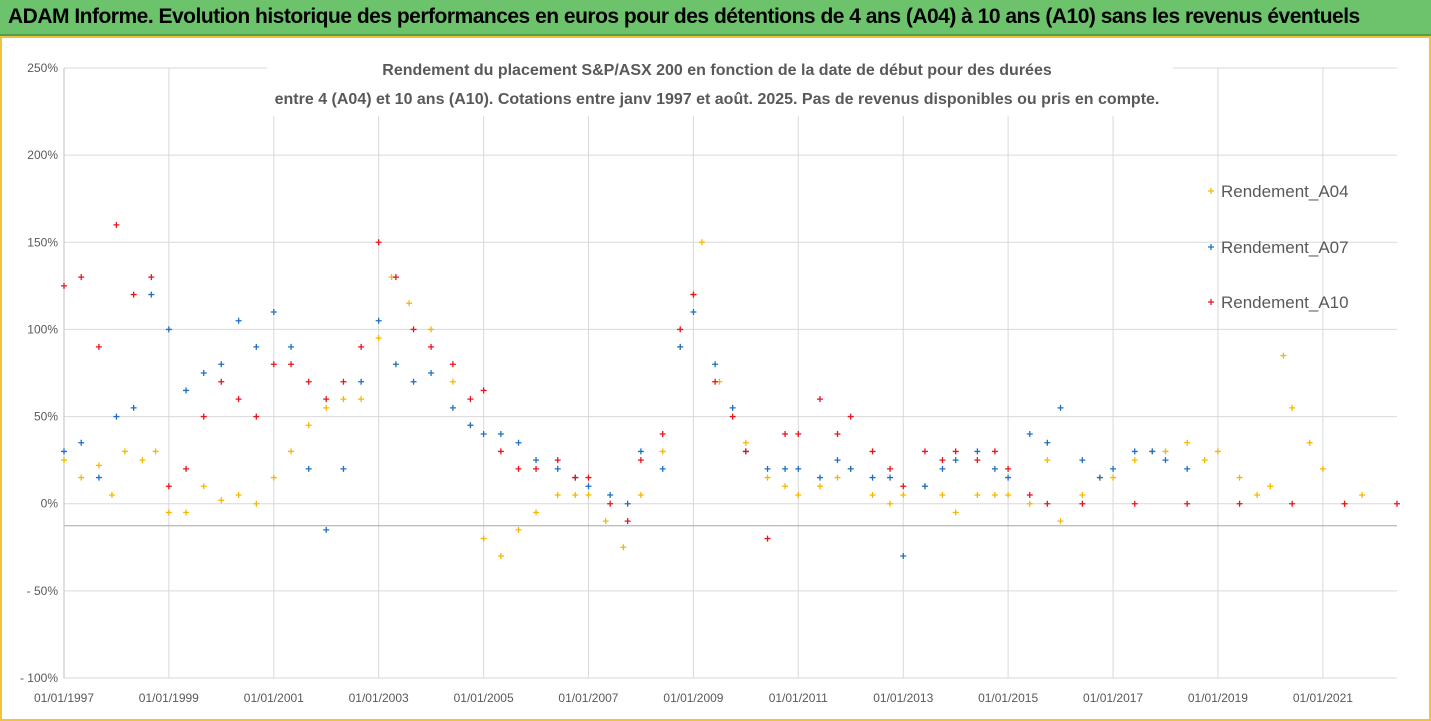  I want to click on legend: Rendement_A04 Rendement_A07 Rendement_A10, so click(1278, 247).